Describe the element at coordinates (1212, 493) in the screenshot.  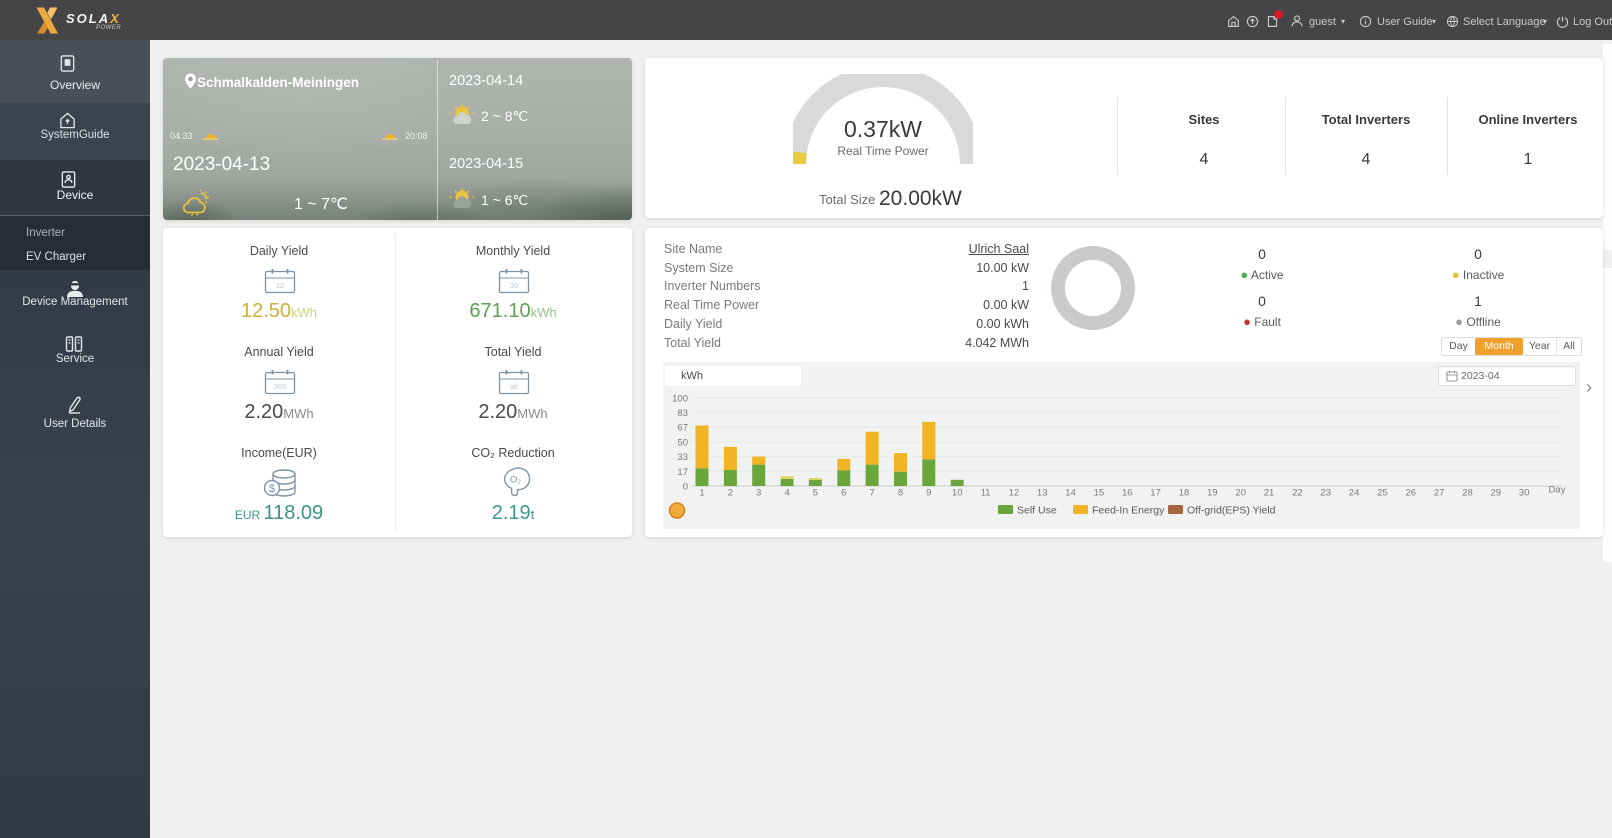
I see `svg-text: 19` at that location.